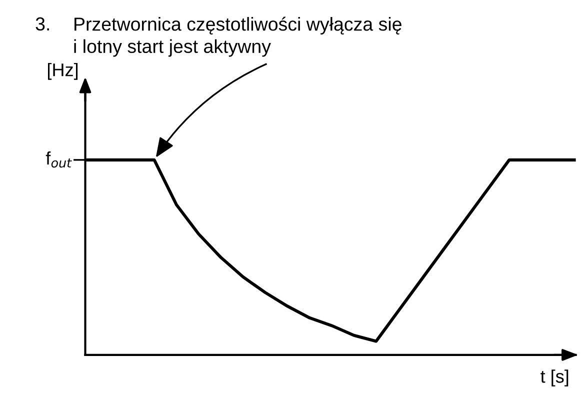 The image size is (584, 420). Describe the element at coordinates (554, 378) in the screenshot. I see `x-axis-title: t [s]` at that location.